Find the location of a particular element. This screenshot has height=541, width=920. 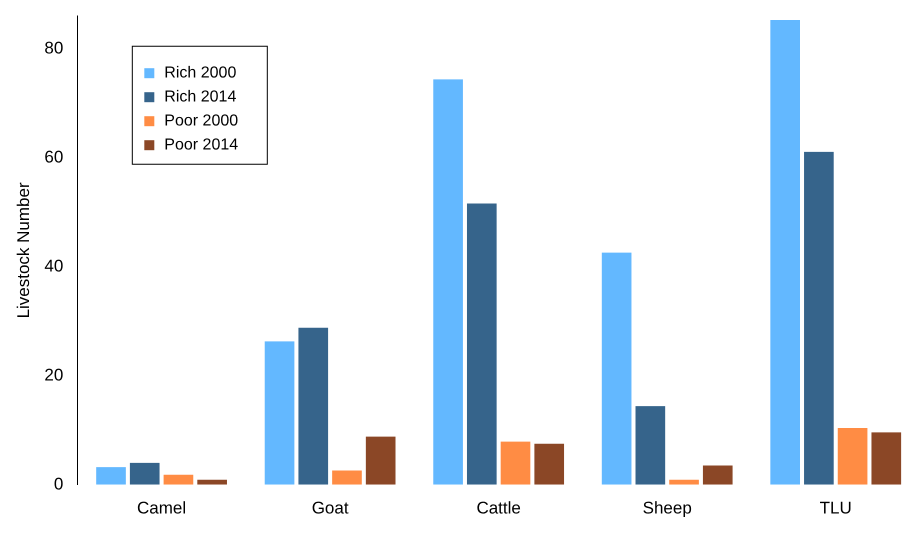

x-tick-label: Camel is located at coordinates (161, 508).